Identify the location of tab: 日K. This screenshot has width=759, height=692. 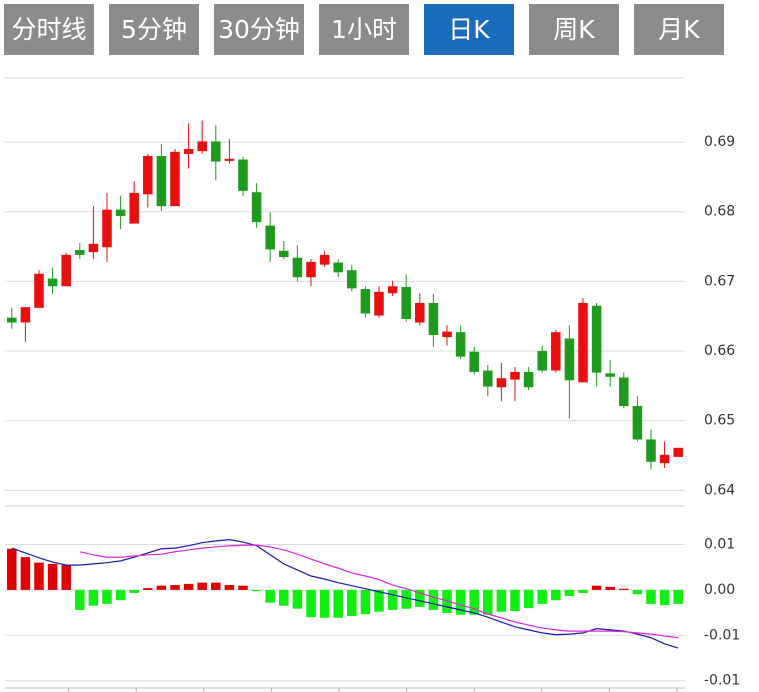
(469, 29).